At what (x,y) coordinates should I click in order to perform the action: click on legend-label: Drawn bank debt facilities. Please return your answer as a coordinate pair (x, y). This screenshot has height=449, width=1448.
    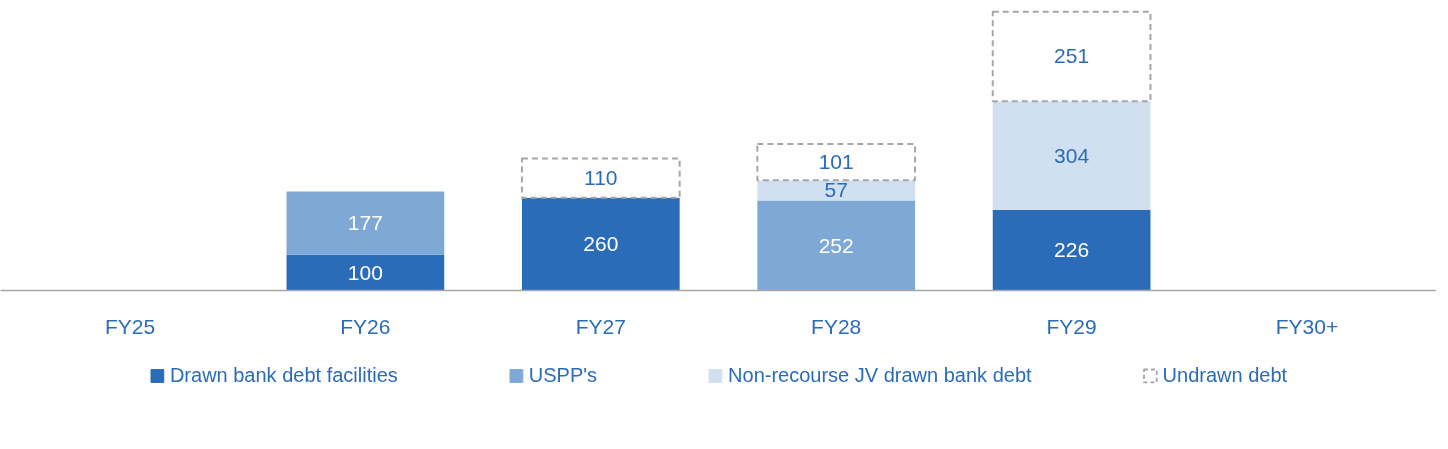
    Looking at the image, I should click on (283, 375).